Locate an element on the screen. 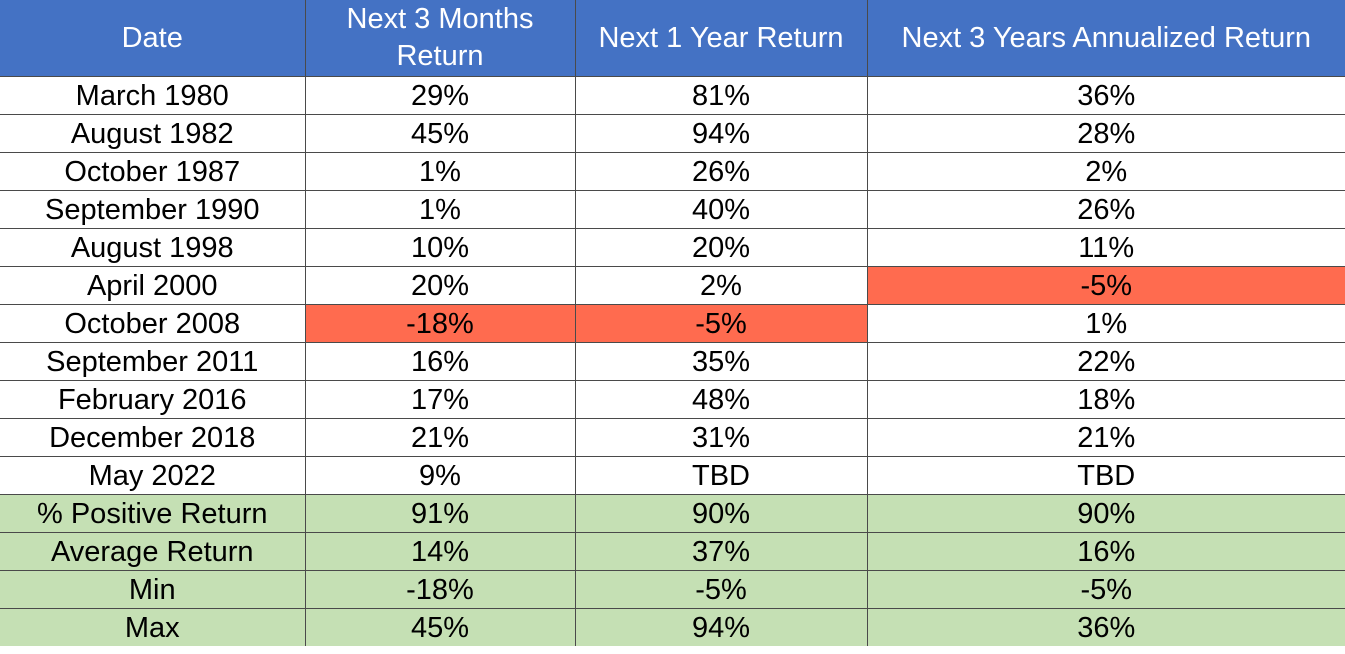 Image resolution: width=1345 pixels, height=654 pixels. cell-next-3-months-return: 9% is located at coordinates (440, 475).